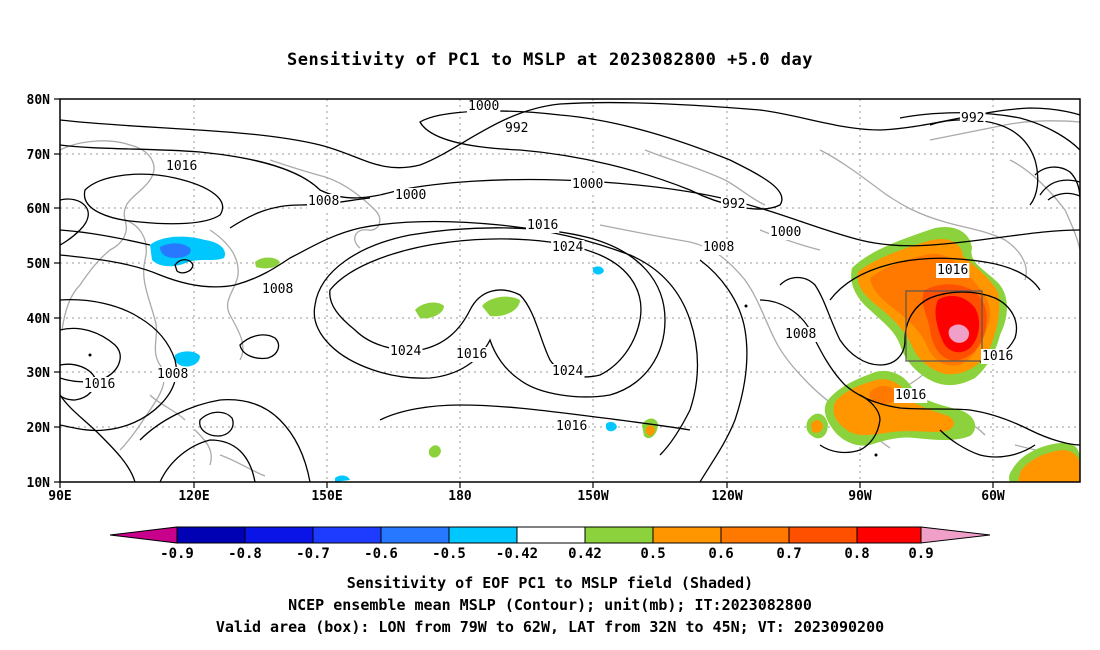 Image resolution: width=1100 pixels, height=650 pixels. What do you see at coordinates (720, 554) in the screenshot?
I see `colorbar-label: 0.6` at bounding box center [720, 554].